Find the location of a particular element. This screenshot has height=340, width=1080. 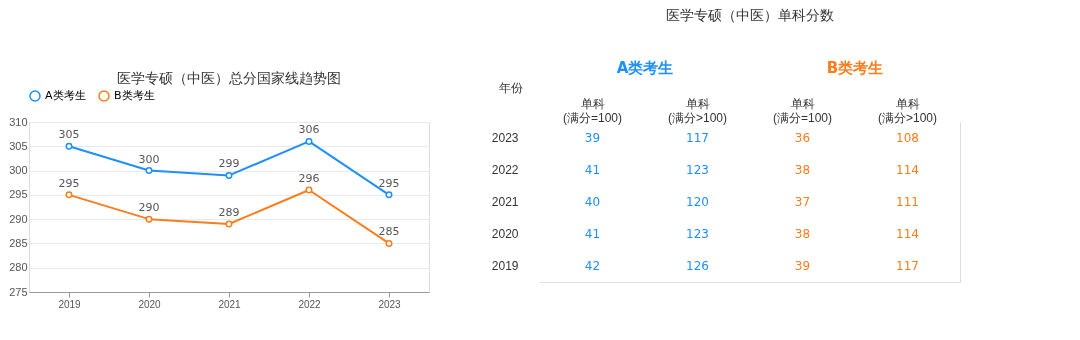

data-label: 42 is located at coordinates (592, 266).